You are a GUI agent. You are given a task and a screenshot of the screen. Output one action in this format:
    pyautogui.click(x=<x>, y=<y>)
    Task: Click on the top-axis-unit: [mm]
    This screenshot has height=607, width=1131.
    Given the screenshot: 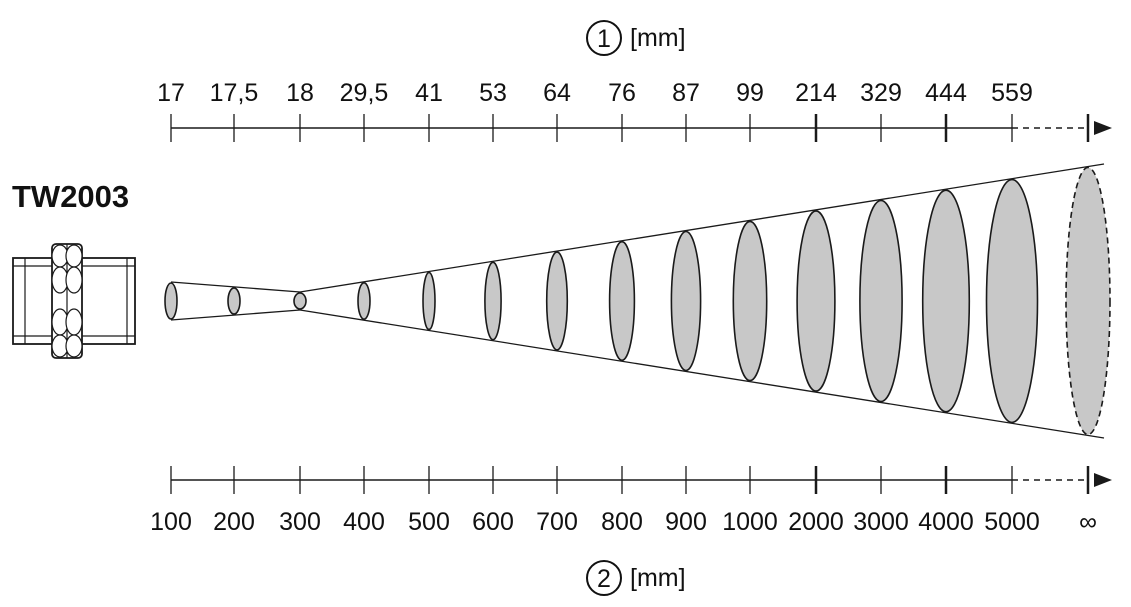 What is the action you would take?
    pyautogui.click(x=658, y=38)
    